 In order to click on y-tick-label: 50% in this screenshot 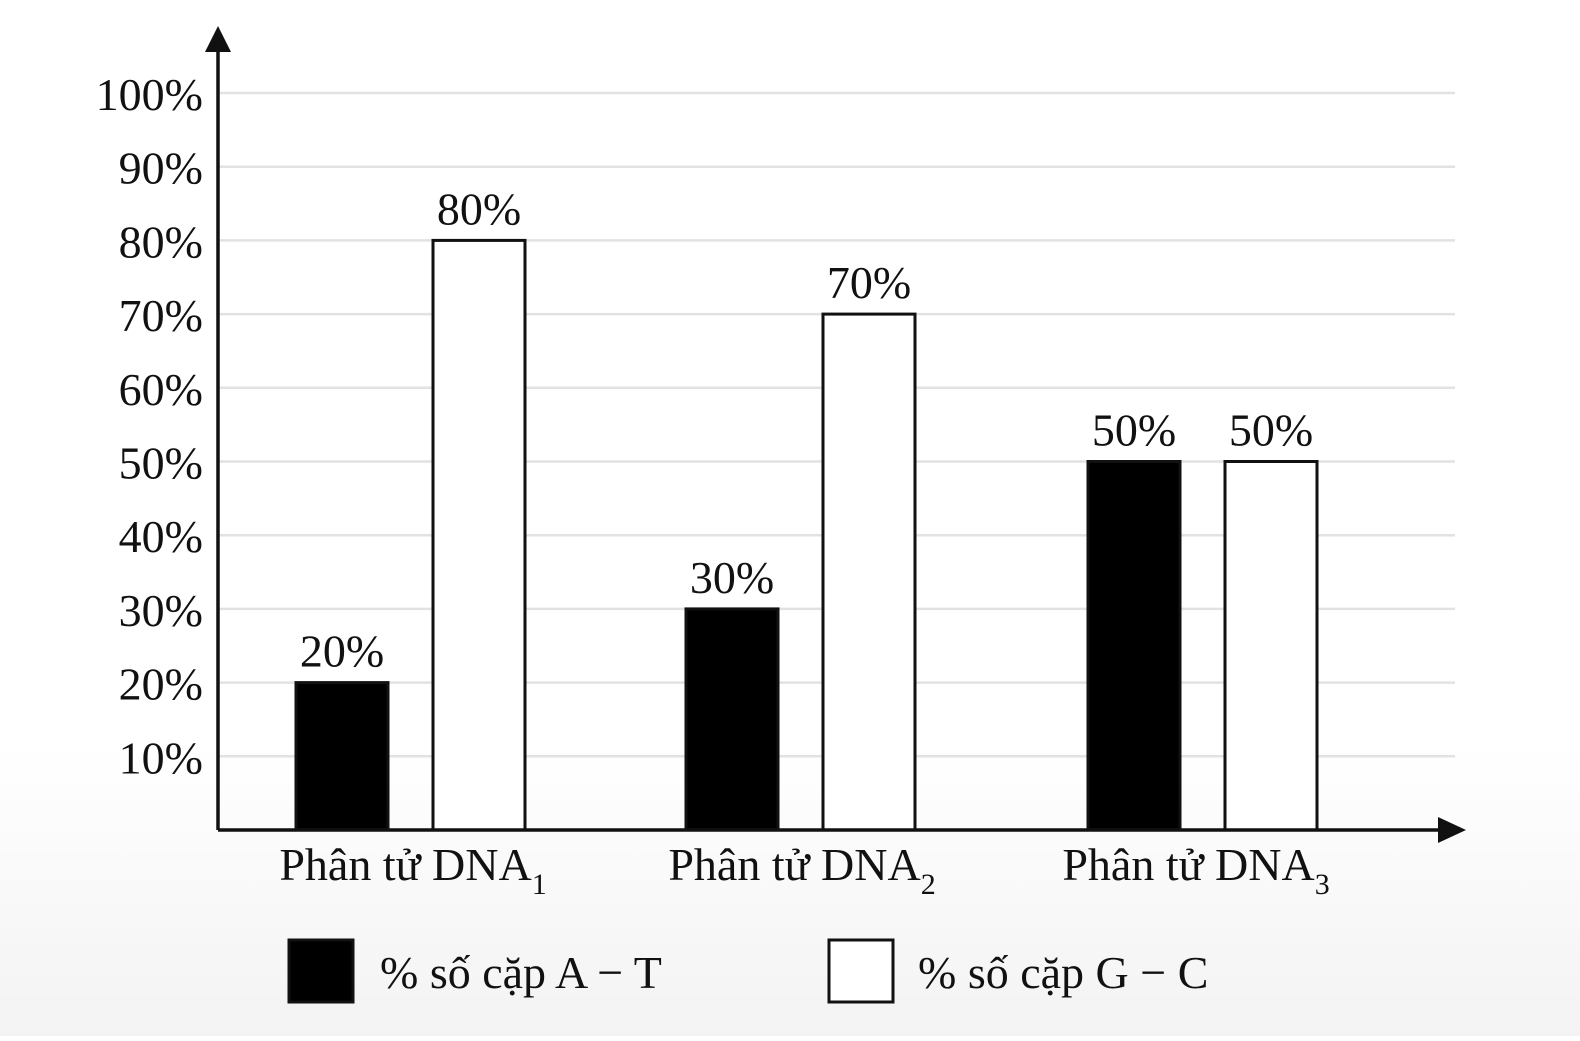, I will do `click(161, 463)`.